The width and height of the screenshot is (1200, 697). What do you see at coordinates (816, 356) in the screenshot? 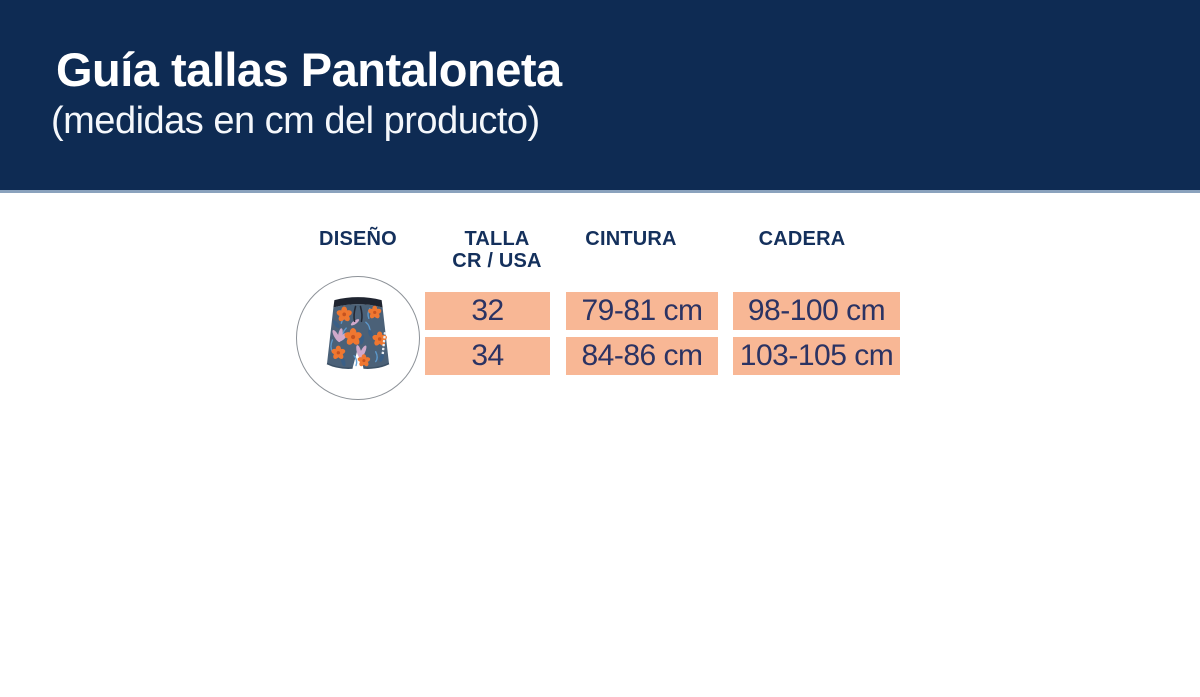
I see `cell-cadera-row2: 103-105 cm` at bounding box center [816, 356].